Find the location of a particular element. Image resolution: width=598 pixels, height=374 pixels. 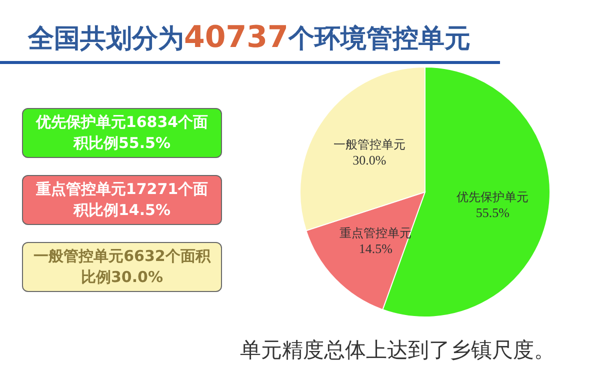

data-label: 55.5% is located at coordinates (493, 212).